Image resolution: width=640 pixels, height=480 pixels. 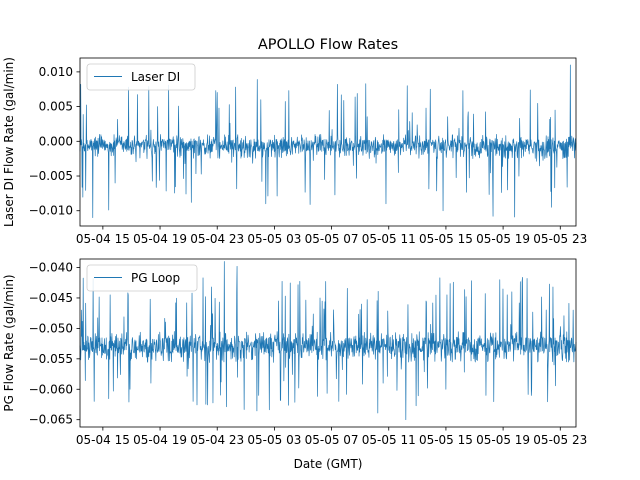 I want to click on pg-loop-y-axis-label: PG Flow Rate (gal/min), so click(x=9, y=342).